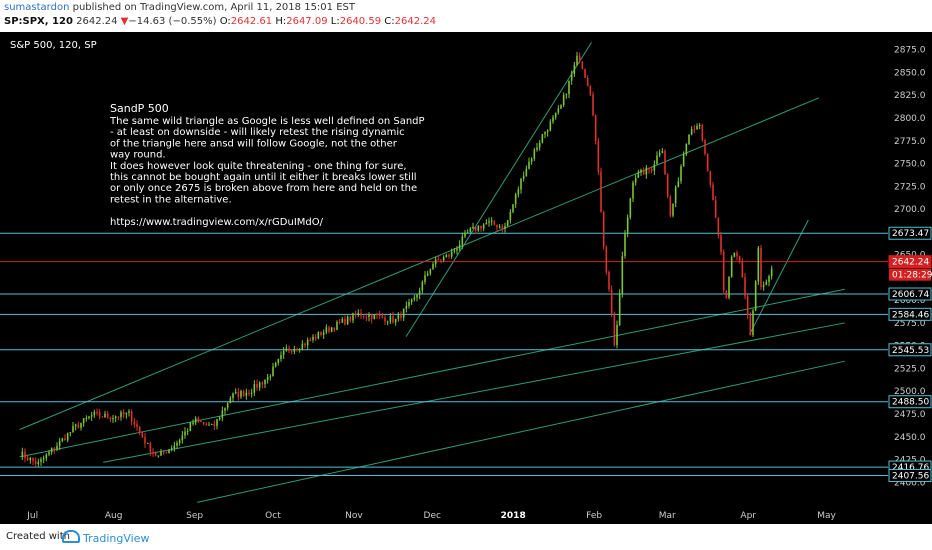 Image resolution: width=932 pixels, height=550 pixels. What do you see at coordinates (910, 315) in the screenshot?
I see `level-price-label: 2584.46` at bounding box center [910, 315].